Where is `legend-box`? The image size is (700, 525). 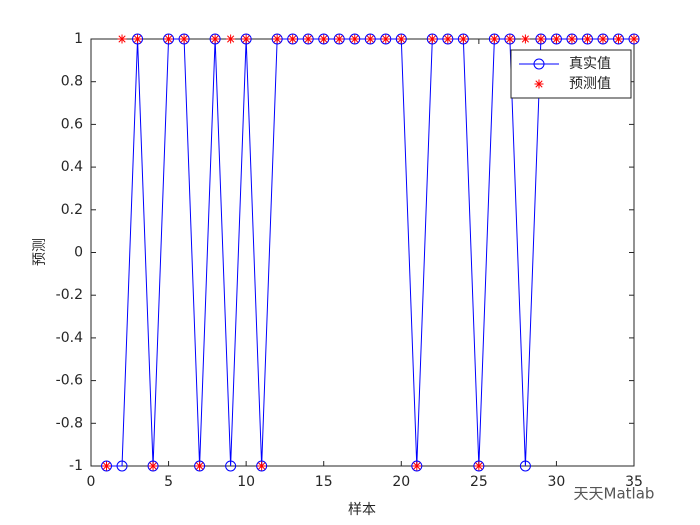
legend-box is located at coordinates (571, 74).